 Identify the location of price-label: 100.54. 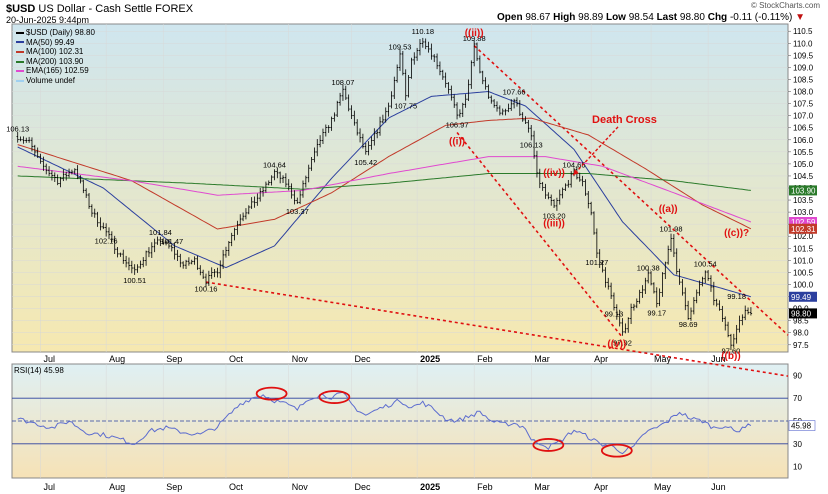
(705, 263).